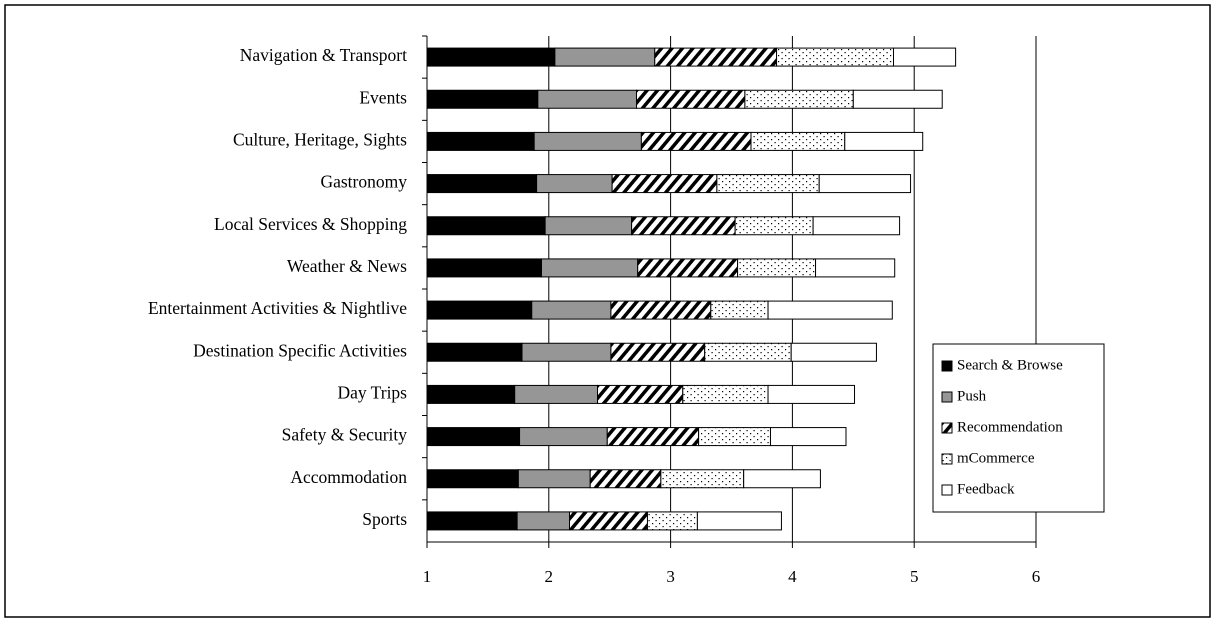 This screenshot has width=1217, height=626. Describe the element at coordinates (549, 576) in the screenshot. I see `x-tick-label: 2` at that location.